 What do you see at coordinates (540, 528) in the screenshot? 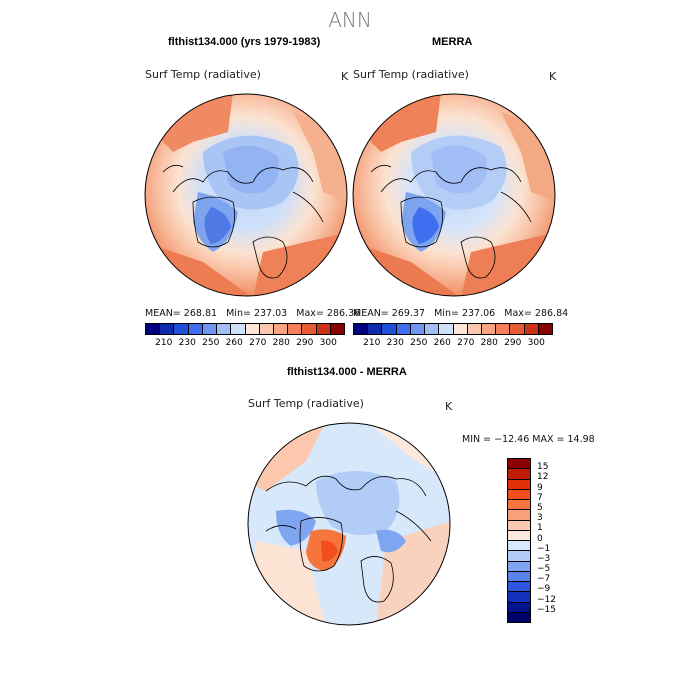
I see `colorbar-tick-label: 1` at bounding box center [540, 528].